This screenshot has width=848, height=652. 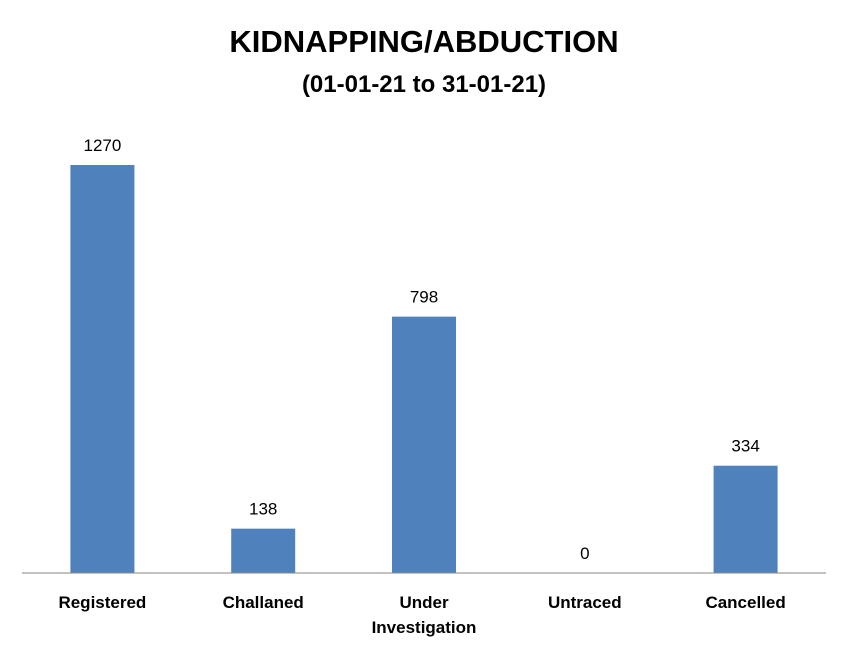 I want to click on category-label: Registered, so click(x=102, y=602).